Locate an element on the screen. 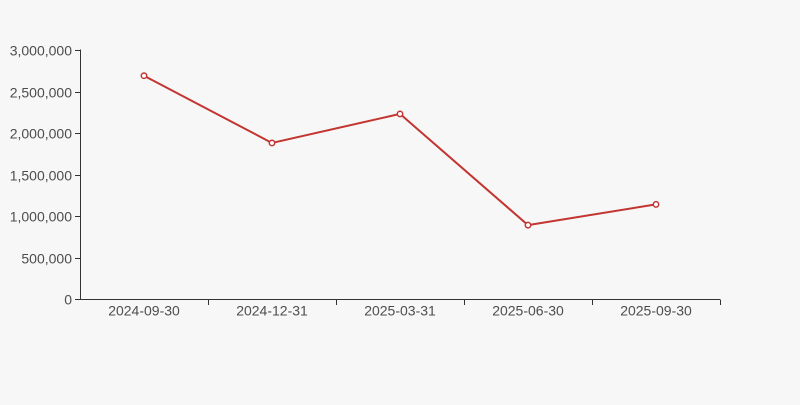 The height and width of the screenshot is (405, 800). x-axis-tick-label: 2024-09-30 is located at coordinates (144, 311).